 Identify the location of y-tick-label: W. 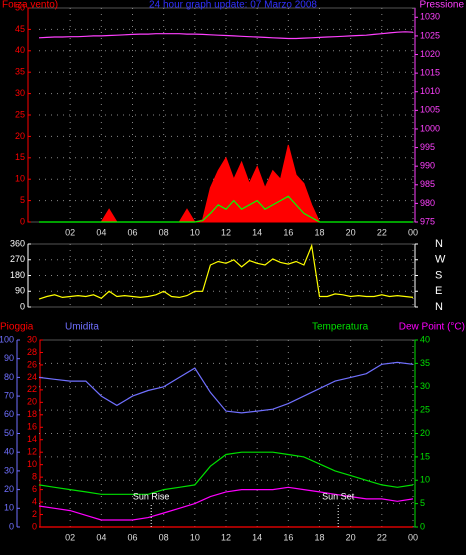
(440, 260).